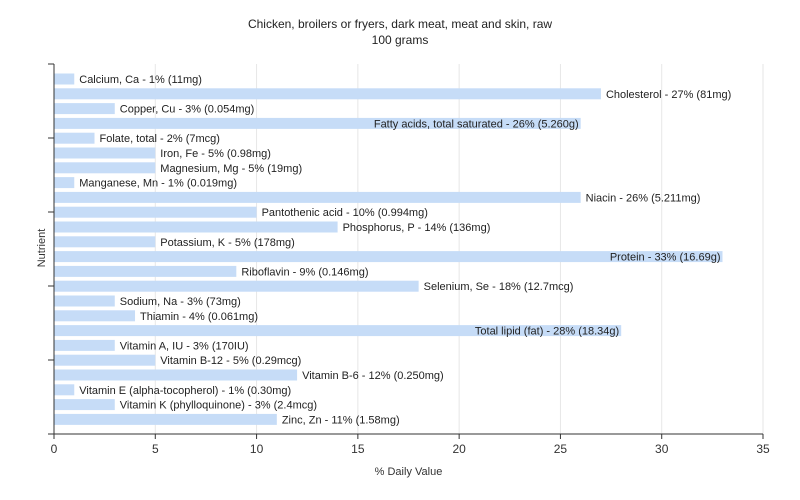  What do you see at coordinates (199, 317) in the screenshot?
I see `bar-label: Thiamin - 4% (0.061mg)` at bounding box center [199, 317].